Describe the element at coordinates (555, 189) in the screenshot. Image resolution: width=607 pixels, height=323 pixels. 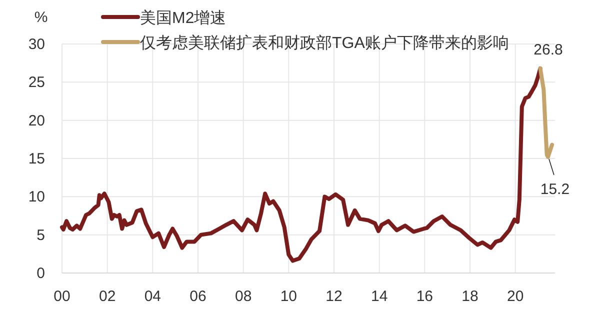
I see `annotation: 15.2` at that location.